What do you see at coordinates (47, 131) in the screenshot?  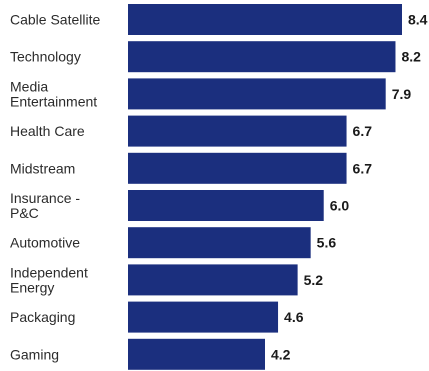 I see `category-label: Health Care` at bounding box center [47, 131].